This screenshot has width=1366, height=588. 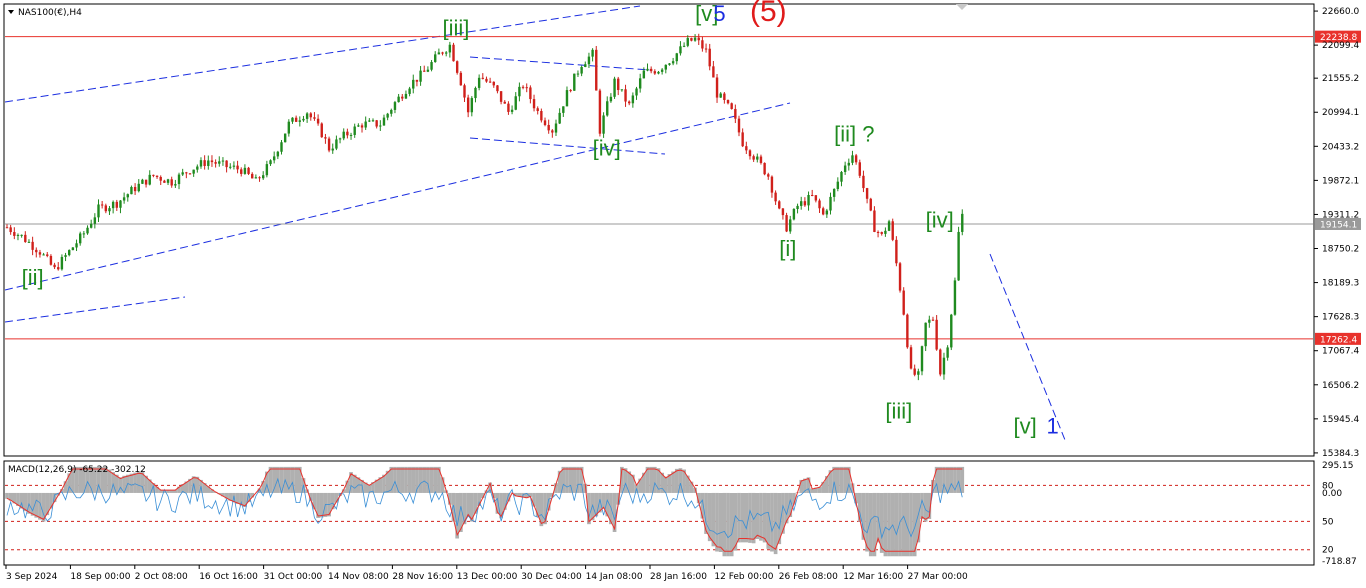 I want to click on wave-label-6: [i], so click(x=787, y=248).